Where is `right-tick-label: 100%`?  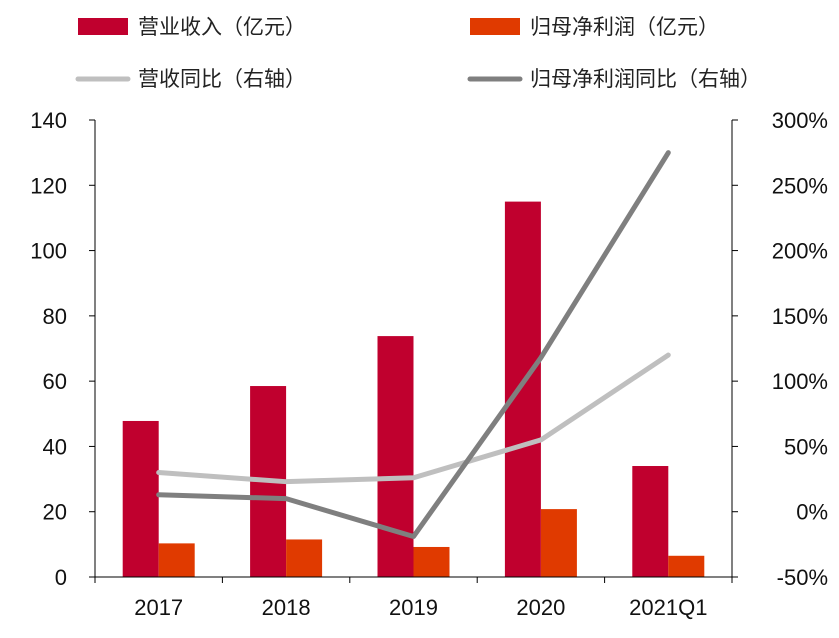
right-tick-label: 100% is located at coordinates (800, 381).